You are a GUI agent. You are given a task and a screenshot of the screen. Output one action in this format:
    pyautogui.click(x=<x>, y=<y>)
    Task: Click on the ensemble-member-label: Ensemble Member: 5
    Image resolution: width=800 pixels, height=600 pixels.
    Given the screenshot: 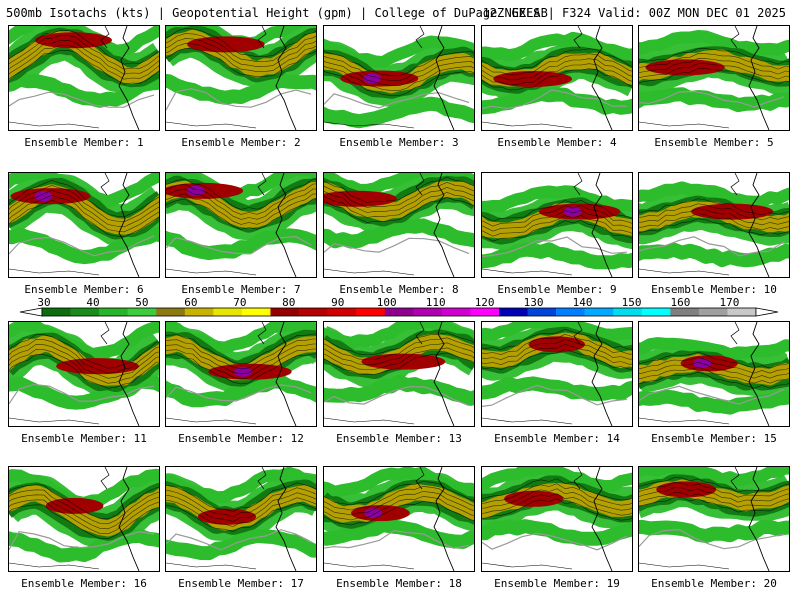 What is the action you would take?
    pyautogui.click(x=714, y=142)
    